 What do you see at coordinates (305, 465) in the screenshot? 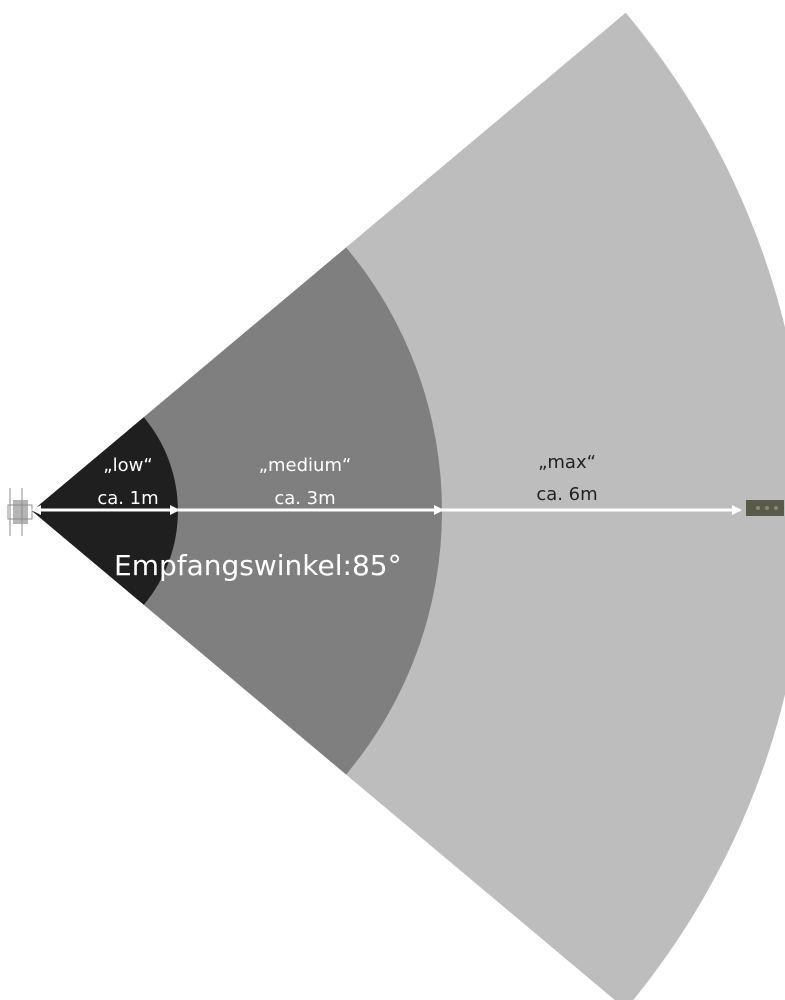
I see `zone-medium-name: „medium“` at bounding box center [305, 465].